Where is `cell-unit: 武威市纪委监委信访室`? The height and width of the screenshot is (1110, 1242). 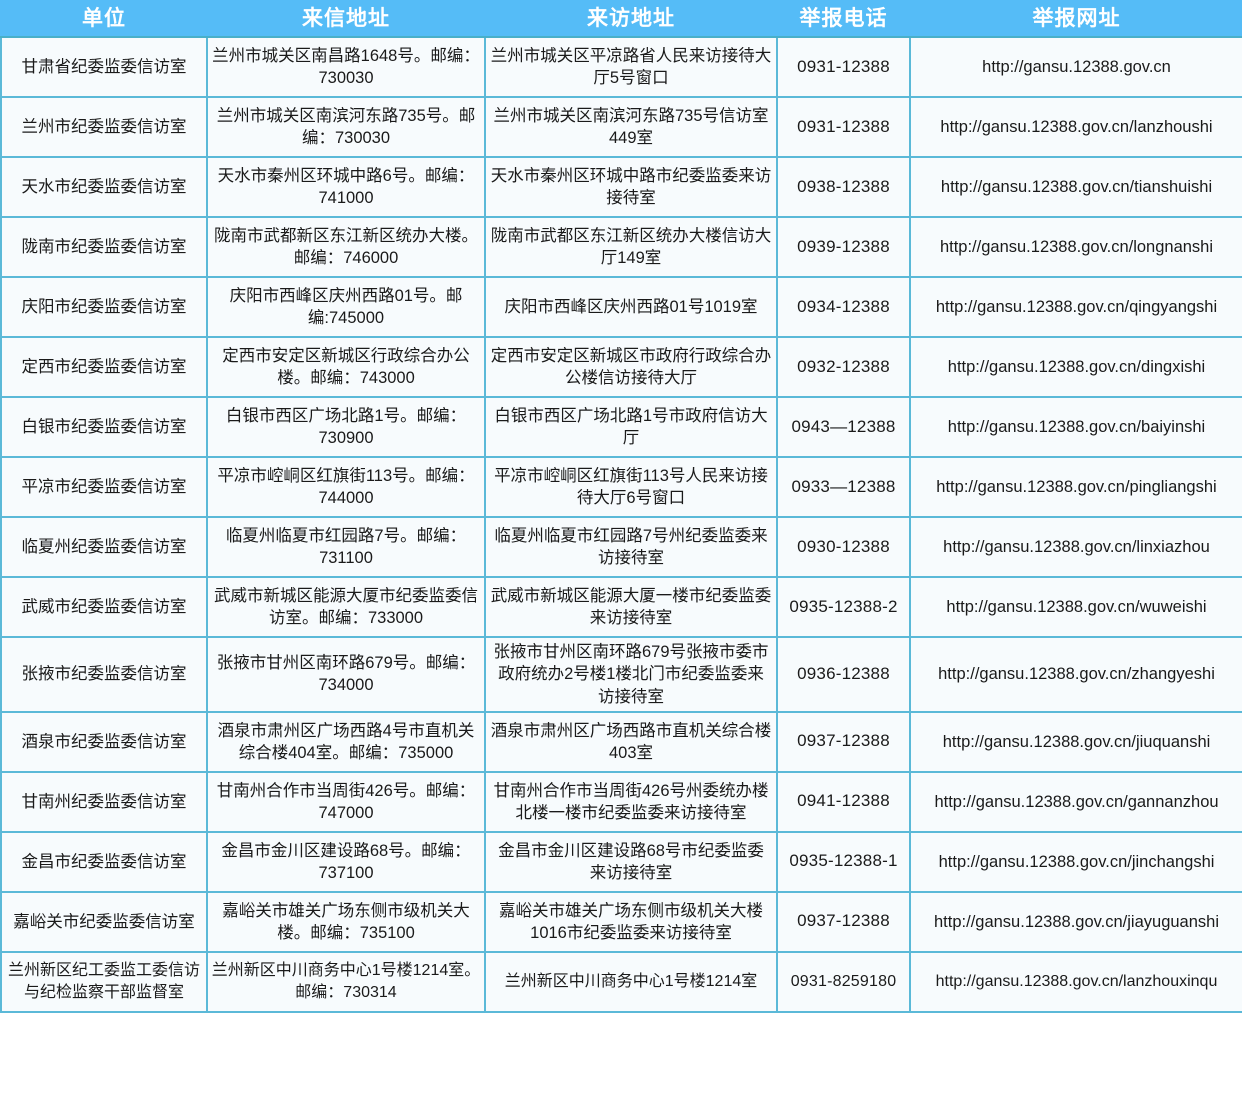 cell-unit: 武威市纪委监委信访室 is located at coordinates (104, 607).